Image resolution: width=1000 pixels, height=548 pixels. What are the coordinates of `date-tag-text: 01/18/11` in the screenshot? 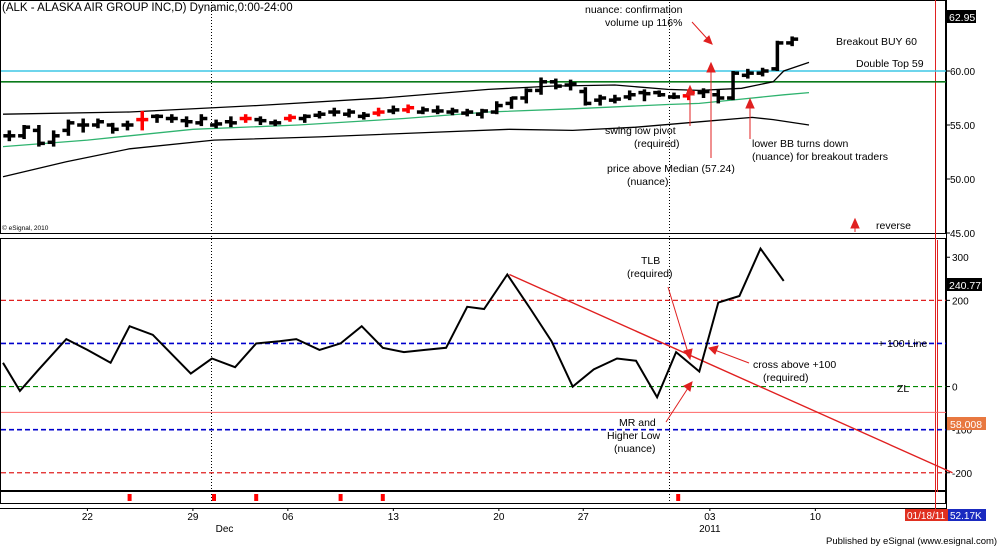 It's located at (926, 516).